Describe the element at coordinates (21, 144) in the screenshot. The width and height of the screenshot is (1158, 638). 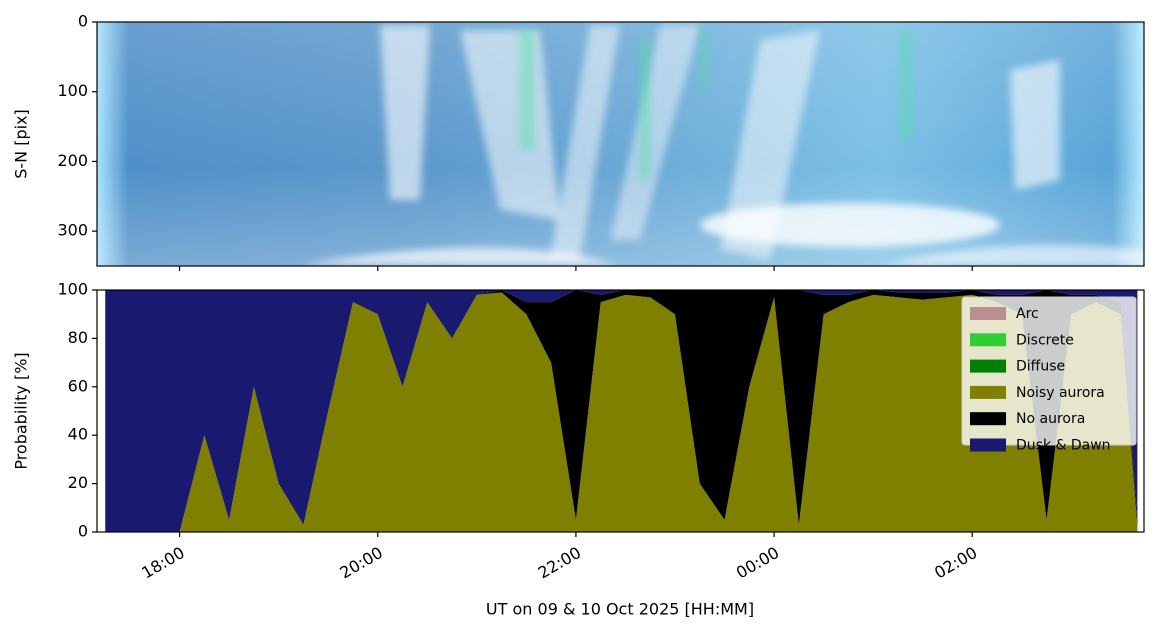
I see `top-y-label: S-N [pix]` at that location.